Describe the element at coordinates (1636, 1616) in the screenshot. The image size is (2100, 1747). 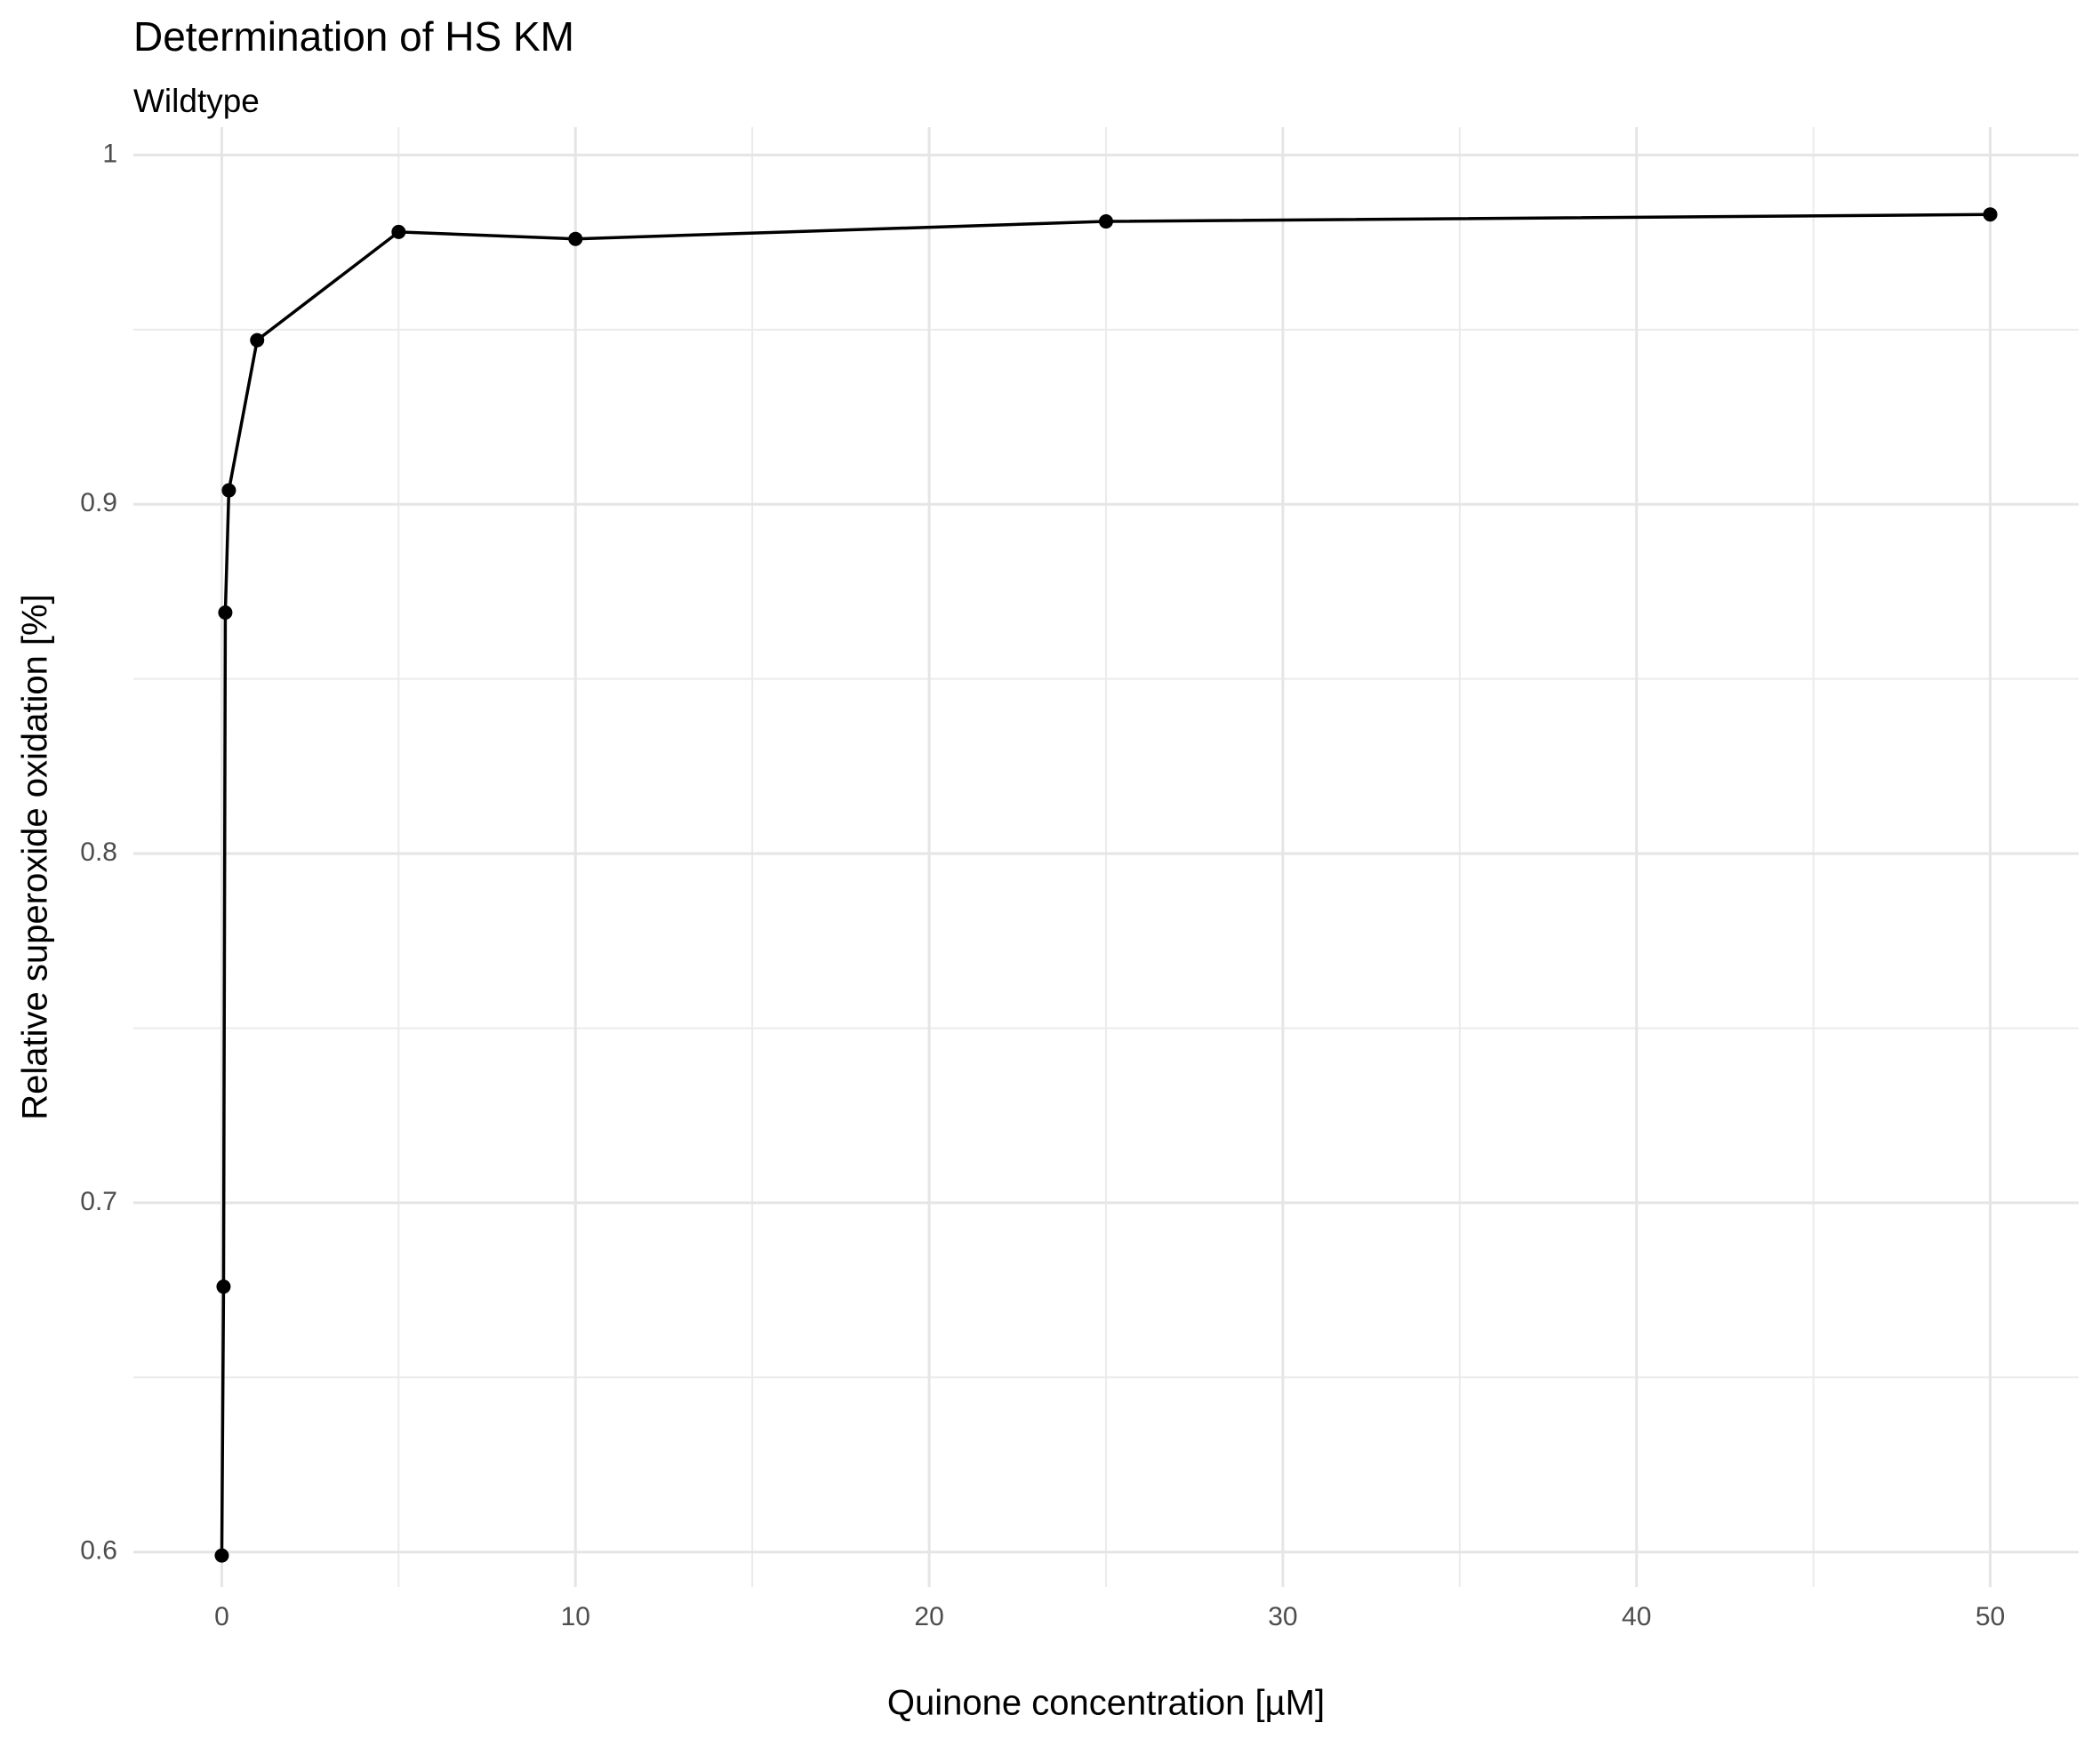
I see `x-tick-label: 40` at that location.